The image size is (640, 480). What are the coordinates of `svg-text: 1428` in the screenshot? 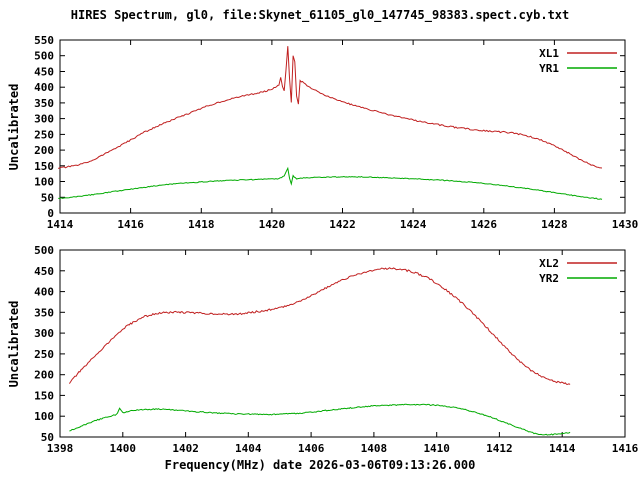 It's located at (554, 224).